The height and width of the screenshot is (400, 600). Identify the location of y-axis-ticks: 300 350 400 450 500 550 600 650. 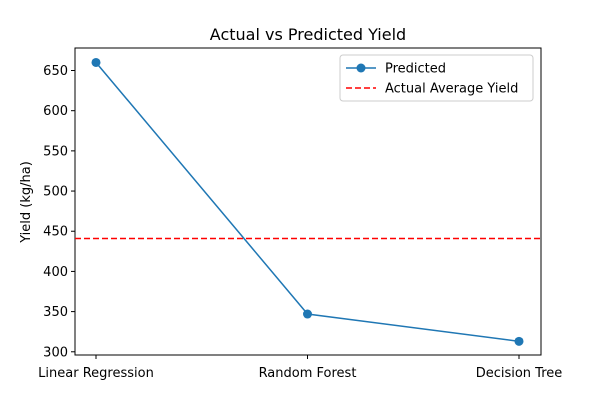
(59, 212).